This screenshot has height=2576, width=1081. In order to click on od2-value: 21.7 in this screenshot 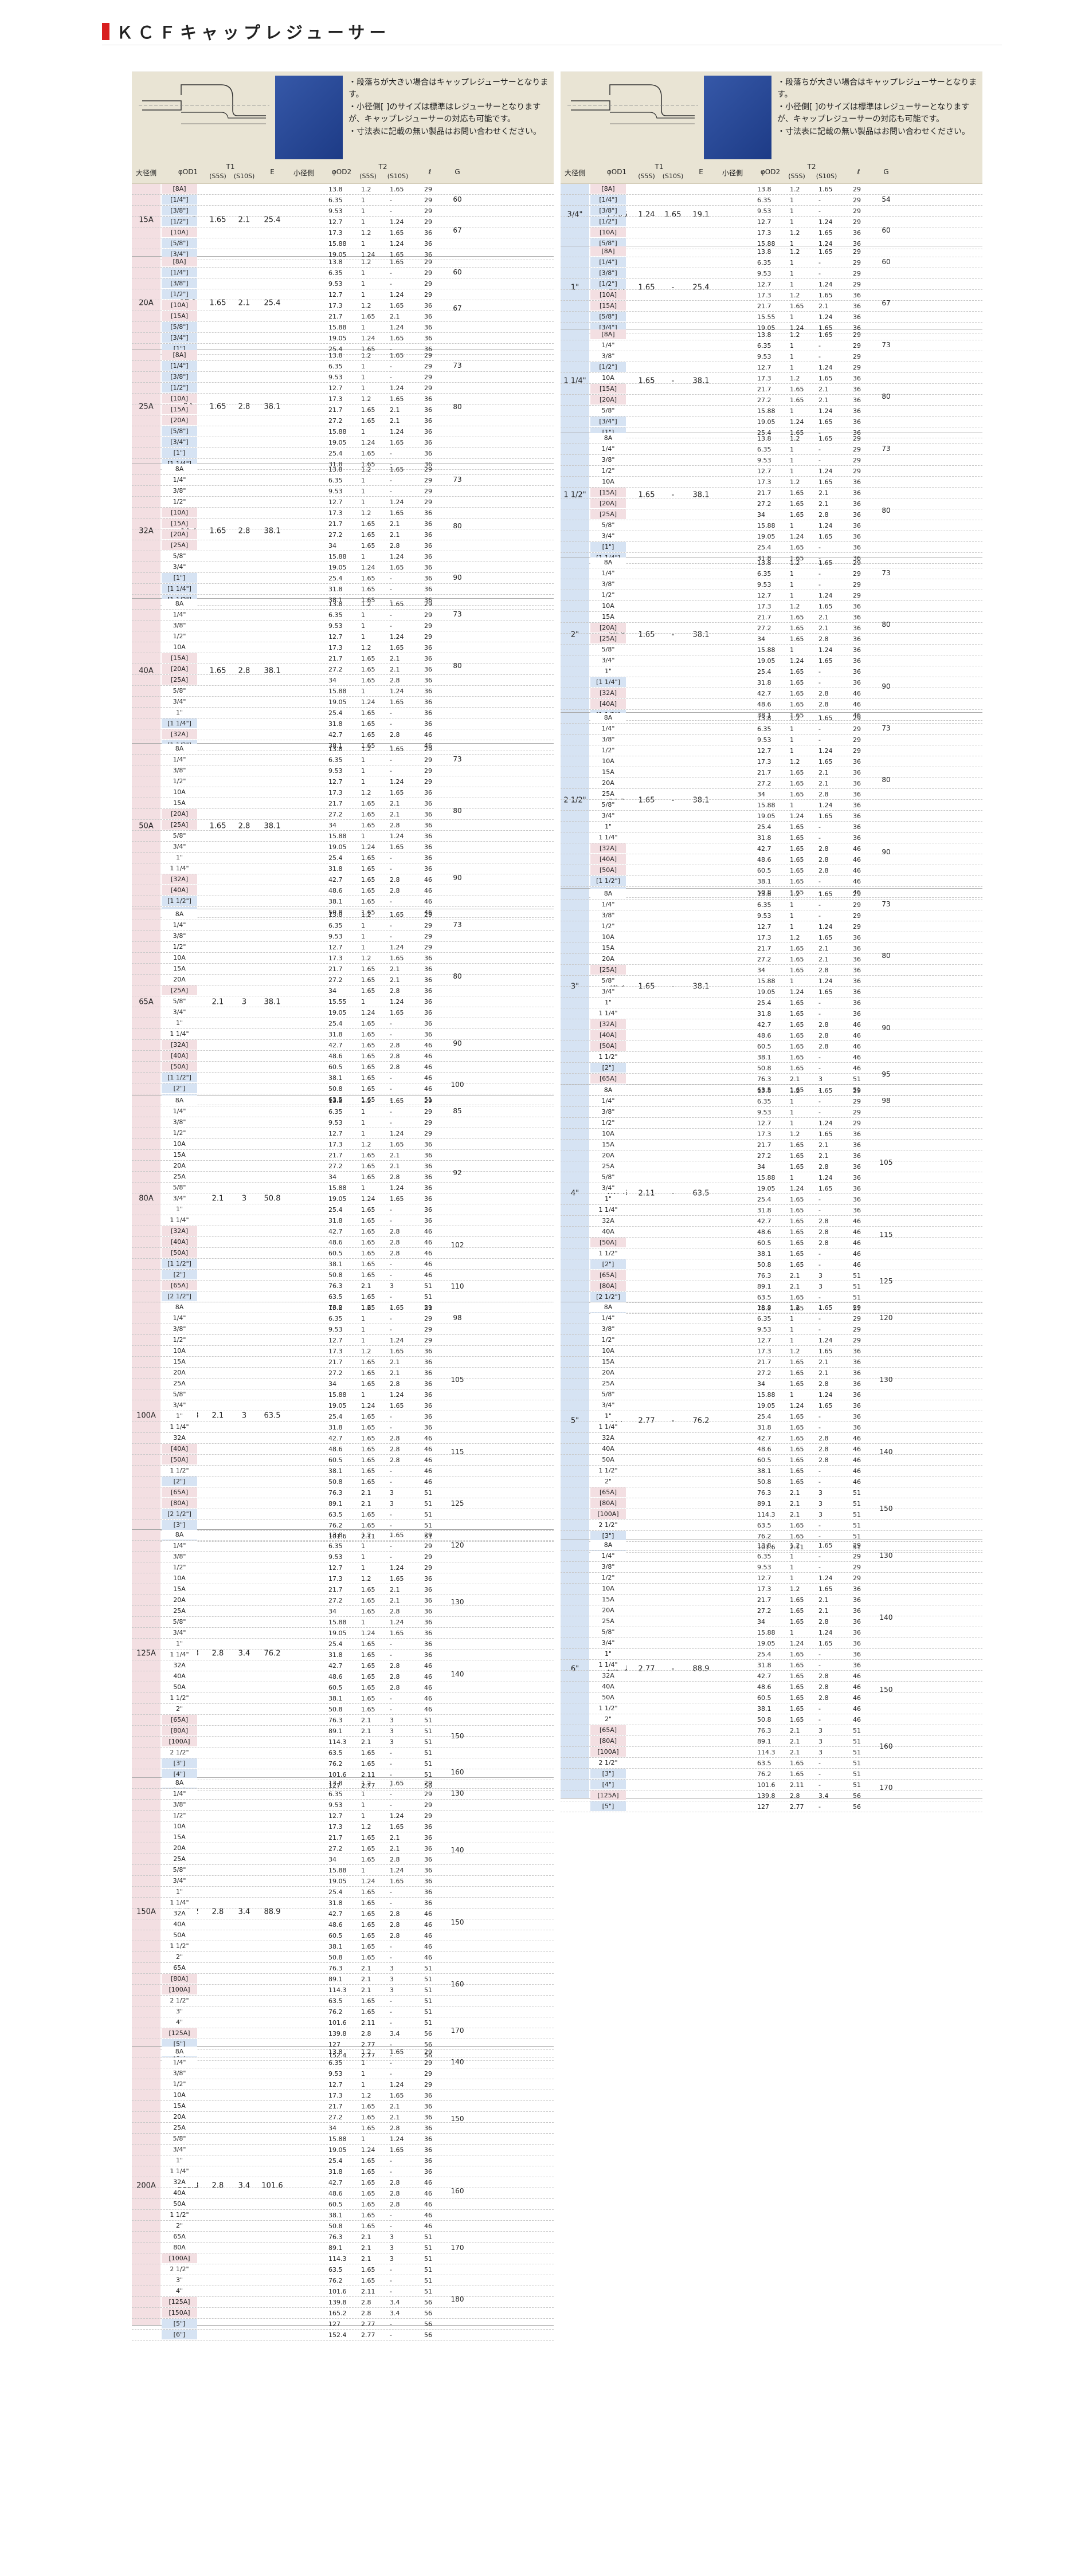, I will do `click(335, 410)`.